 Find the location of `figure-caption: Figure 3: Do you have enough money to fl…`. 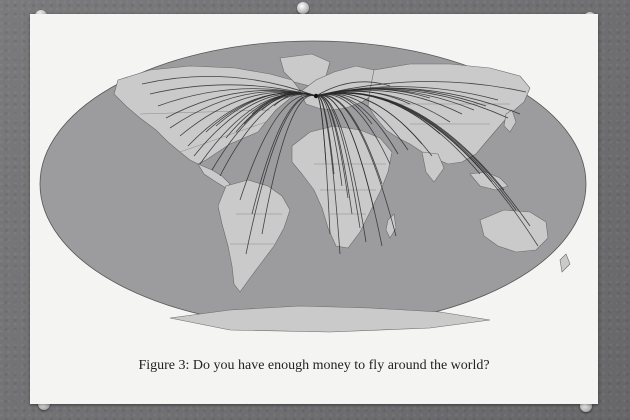

figure-caption: Figure 3: Do you have enough money to fl… is located at coordinates (314, 365).